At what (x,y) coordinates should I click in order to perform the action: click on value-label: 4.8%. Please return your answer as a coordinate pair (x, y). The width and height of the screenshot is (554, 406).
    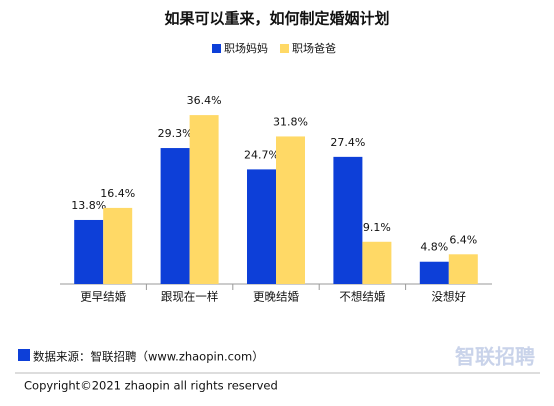
    Looking at the image, I should click on (434, 247).